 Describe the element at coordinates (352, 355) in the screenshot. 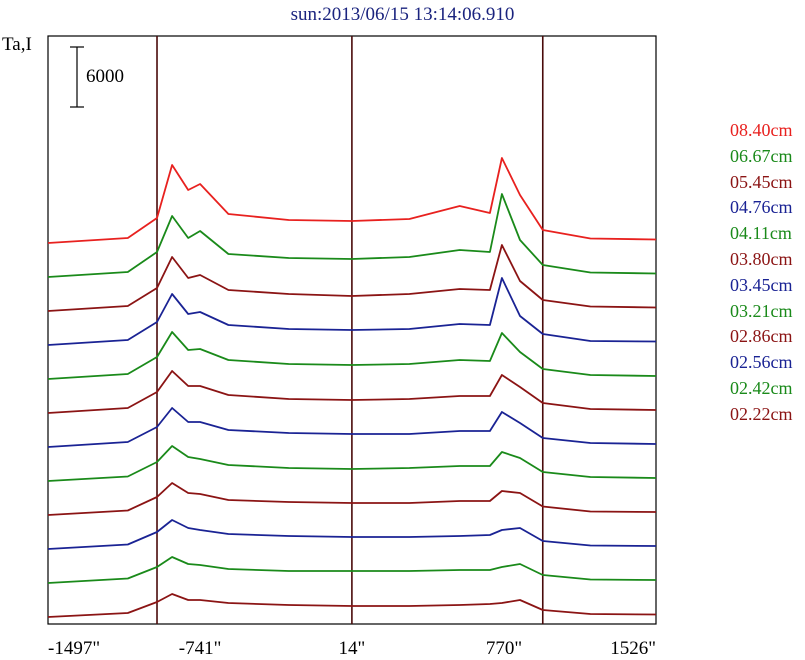

I see `series-line-04.11cm` at that location.